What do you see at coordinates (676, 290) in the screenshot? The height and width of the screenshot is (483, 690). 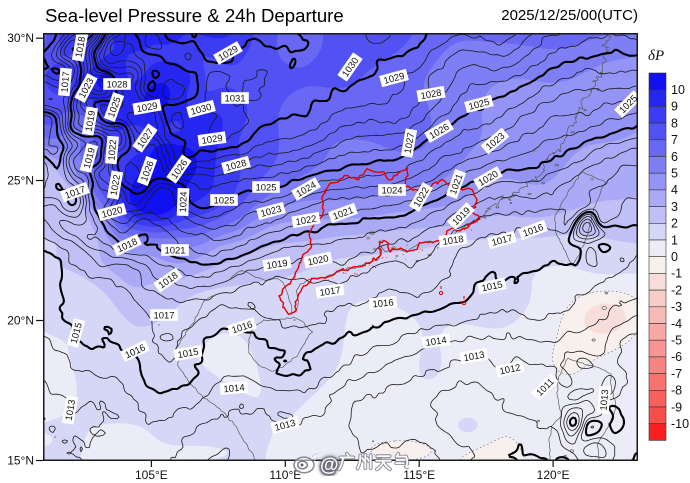 I see `svg-text: -2` at bounding box center [676, 290].